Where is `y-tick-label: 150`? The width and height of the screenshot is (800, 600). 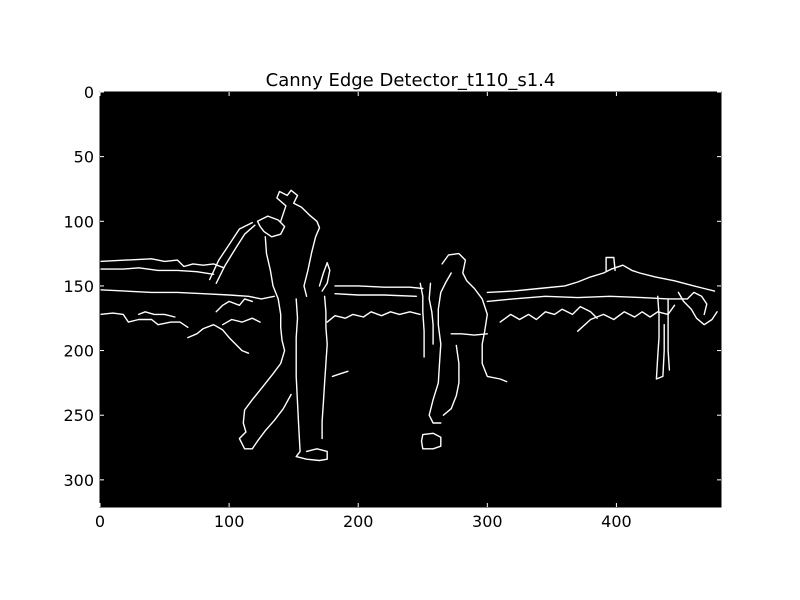
y-tick-label: 150 is located at coordinates (78, 286).